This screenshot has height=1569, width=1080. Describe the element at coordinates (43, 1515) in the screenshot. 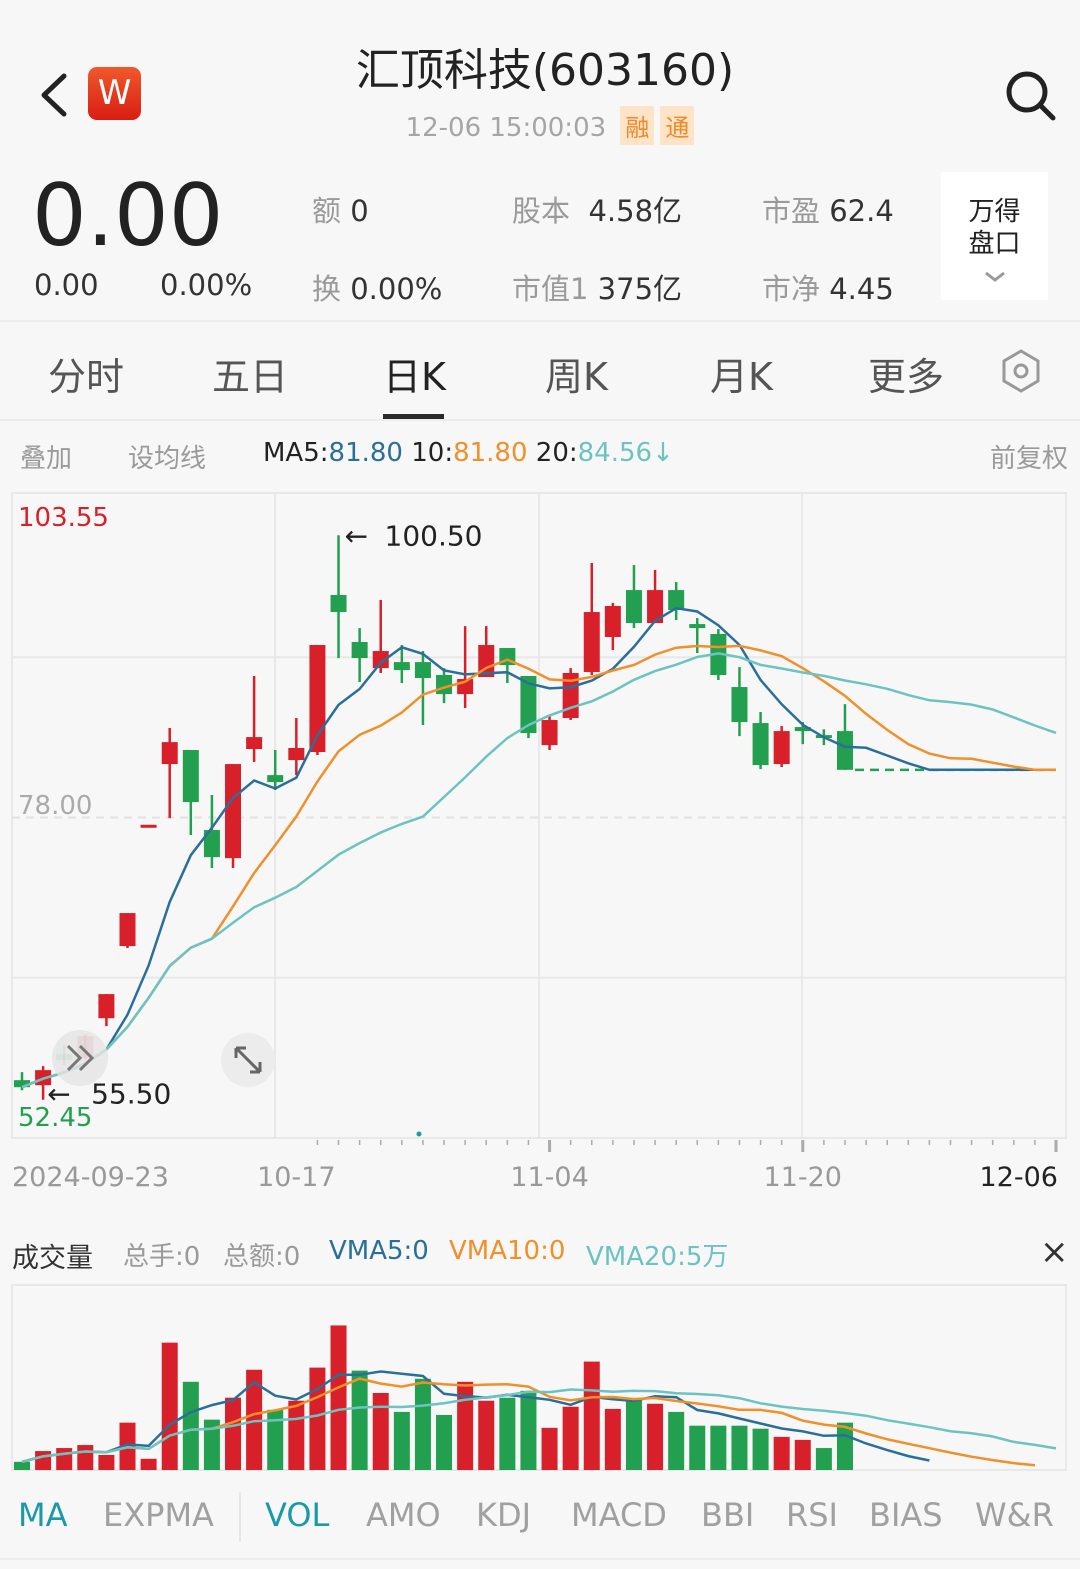

I see `indicator-ma: MA` at that location.